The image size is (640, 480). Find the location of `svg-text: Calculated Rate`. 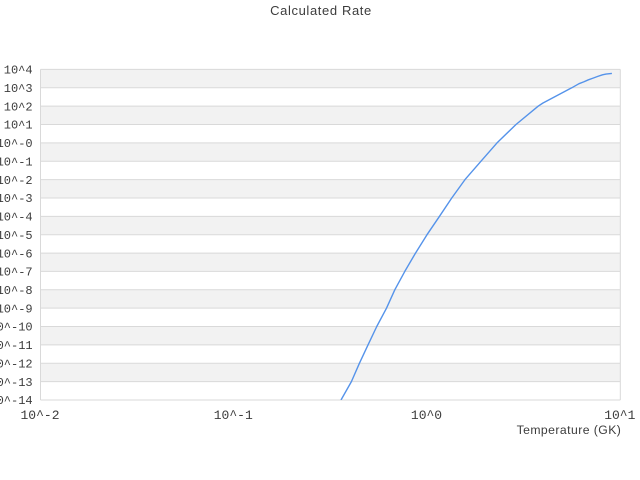

svg-text: Calculated Rate is located at coordinates (321, 10).